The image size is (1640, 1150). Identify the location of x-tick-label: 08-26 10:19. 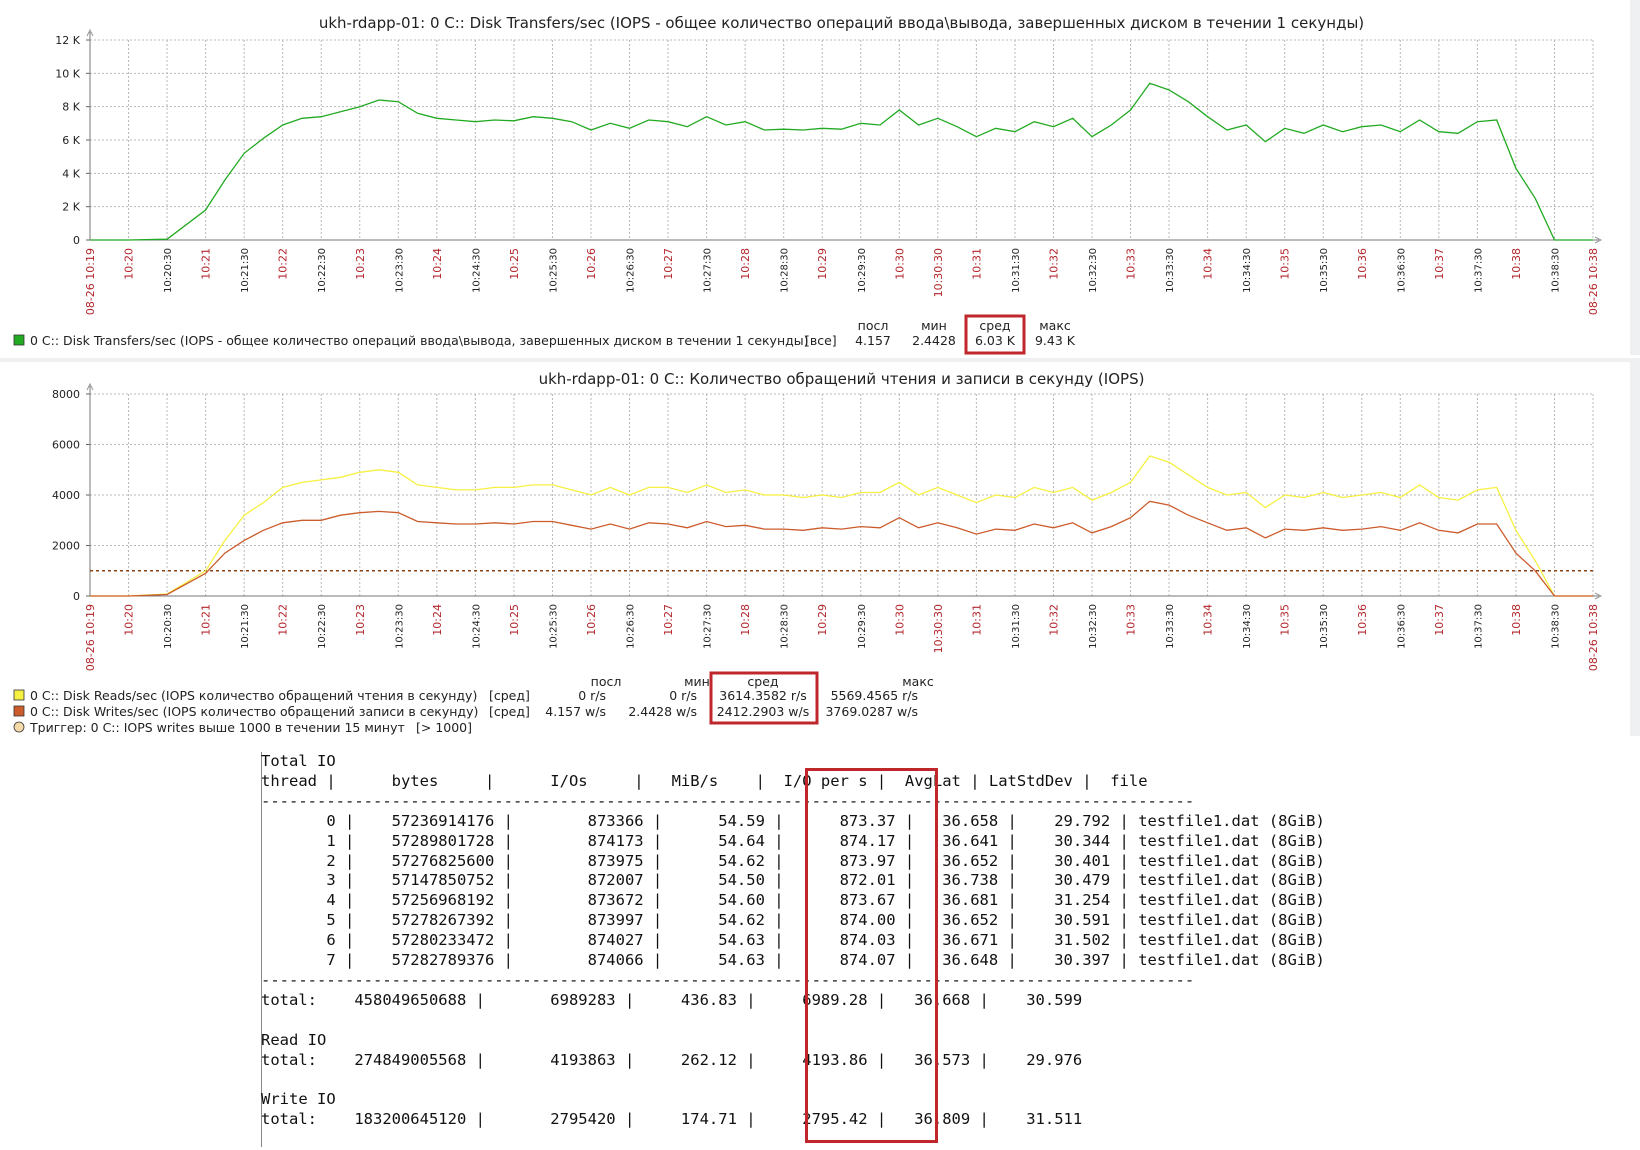
(90, 637).